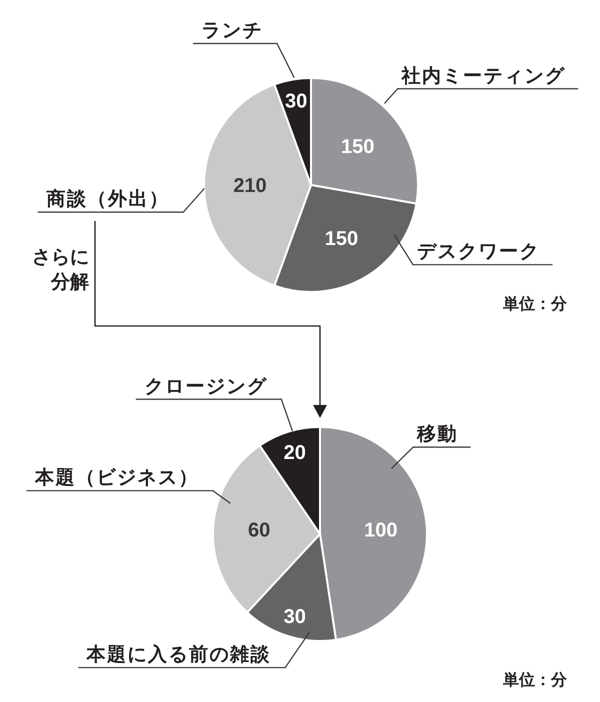  What do you see at coordinates (116, 478) in the screenshot?
I see `category-label: 本題（ビジネス）` at bounding box center [116, 478].